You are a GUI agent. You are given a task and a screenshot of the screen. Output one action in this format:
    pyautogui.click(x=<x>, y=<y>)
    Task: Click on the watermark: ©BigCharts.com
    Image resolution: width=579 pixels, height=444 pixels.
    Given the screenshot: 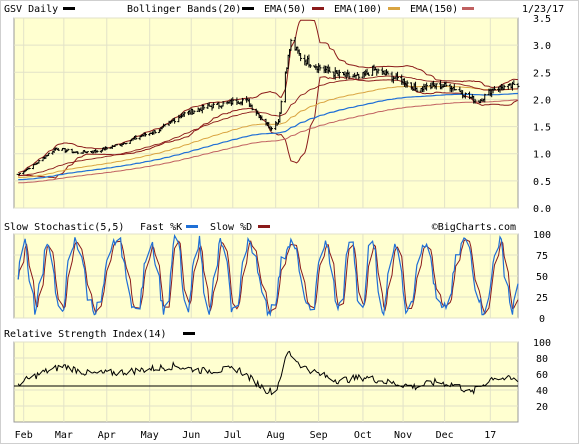 What is the action you would take?
    pyautogui.click(x=474, y=227)
    